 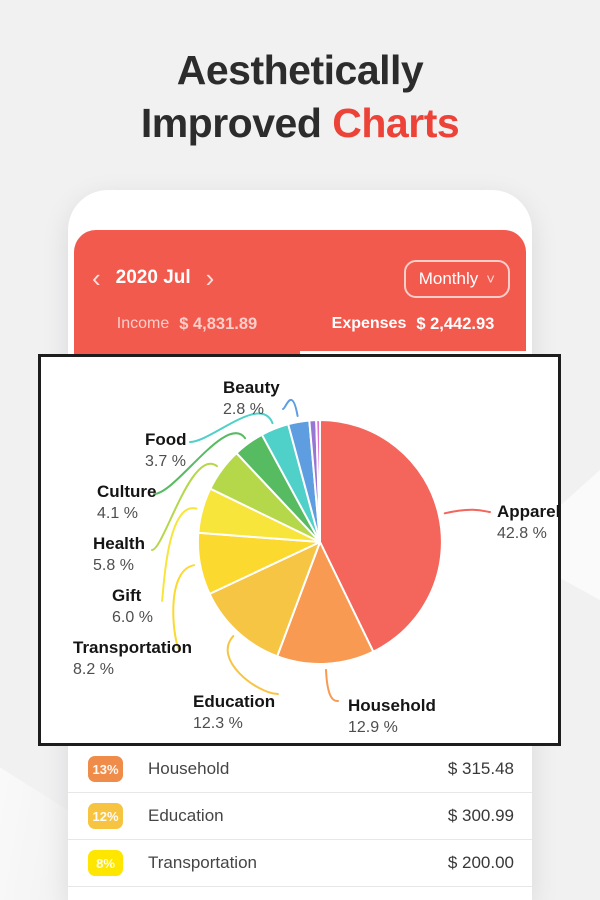 I want to click on pie-label-food: Food 3.7 %, so click(x=166, y=450).